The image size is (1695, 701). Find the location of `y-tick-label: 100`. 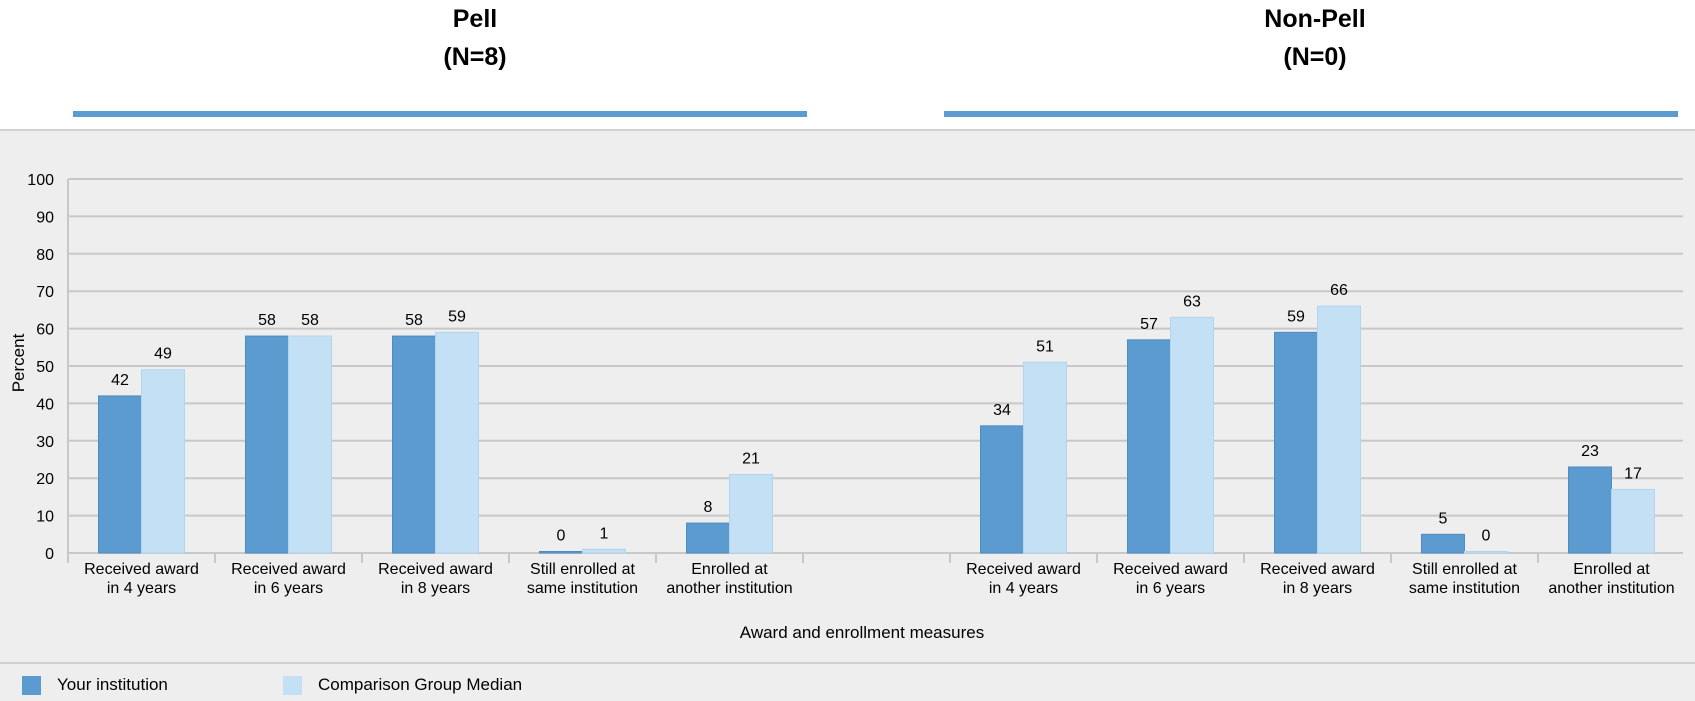

y-tick-label: 100 is located at coordinates (40, 180).